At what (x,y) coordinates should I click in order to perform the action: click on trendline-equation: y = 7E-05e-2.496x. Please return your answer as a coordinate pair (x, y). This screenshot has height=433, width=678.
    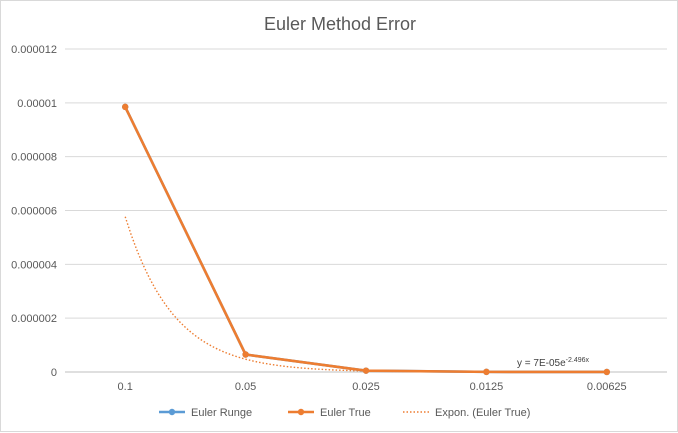
    Looking at the image, I should click on (553, 363).